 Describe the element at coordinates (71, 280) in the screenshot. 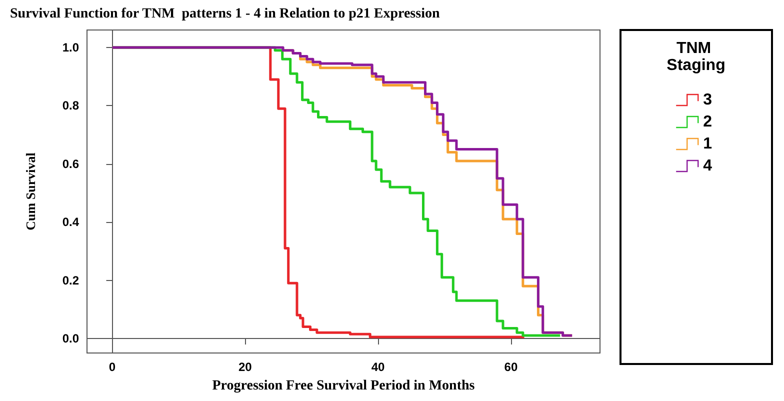

I see `y-tick-label: 0.2` at that location.